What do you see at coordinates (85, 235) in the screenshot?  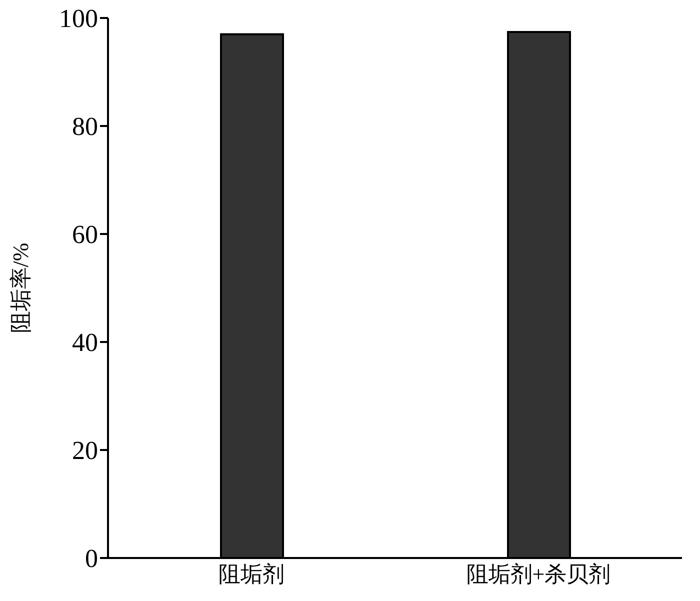 I see `y-tick-label: 60` at bounding box center [85, 235].